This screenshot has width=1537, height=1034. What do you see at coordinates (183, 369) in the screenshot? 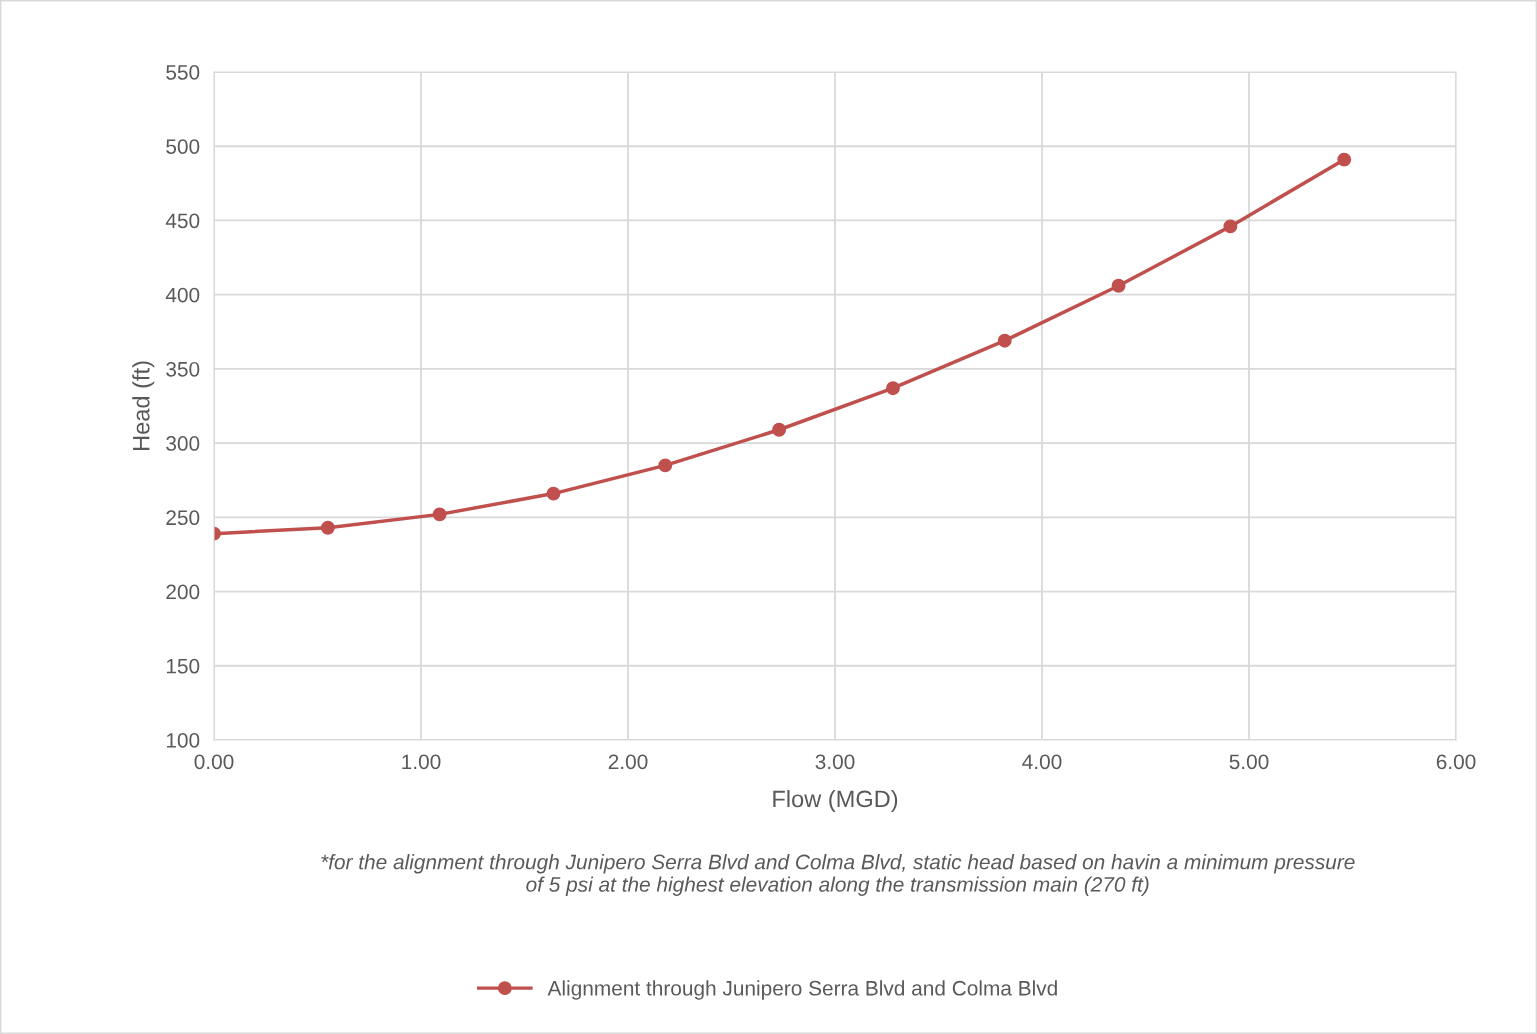
I see `y-tick-label: 350` at bounding box center [183, 369].